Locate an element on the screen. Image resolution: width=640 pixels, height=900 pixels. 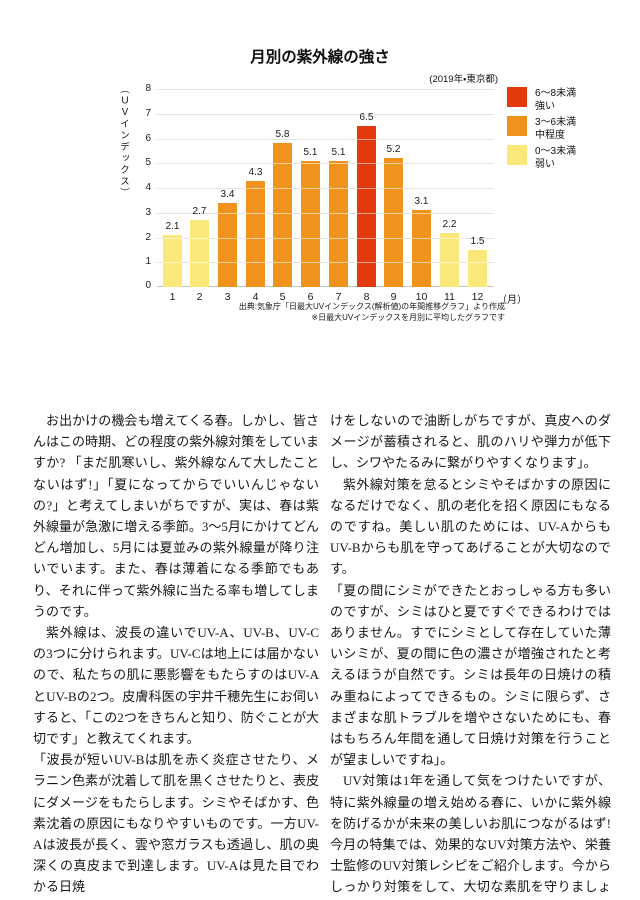
x-axis-tick-label: 9 is located at coordinates (393, 297).